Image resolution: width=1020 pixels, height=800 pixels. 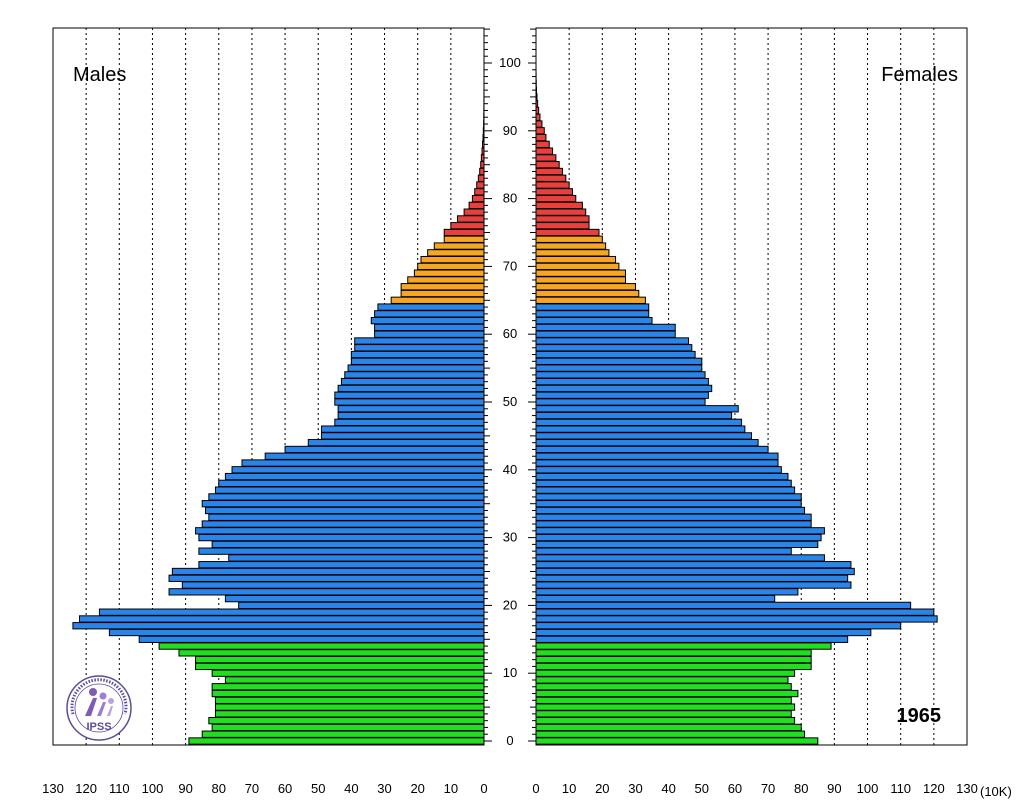 What do you see at coordinates (285, 788) in the screenshot?
I see `male-x-tick-label: 60` at bounding box center [285, 788].